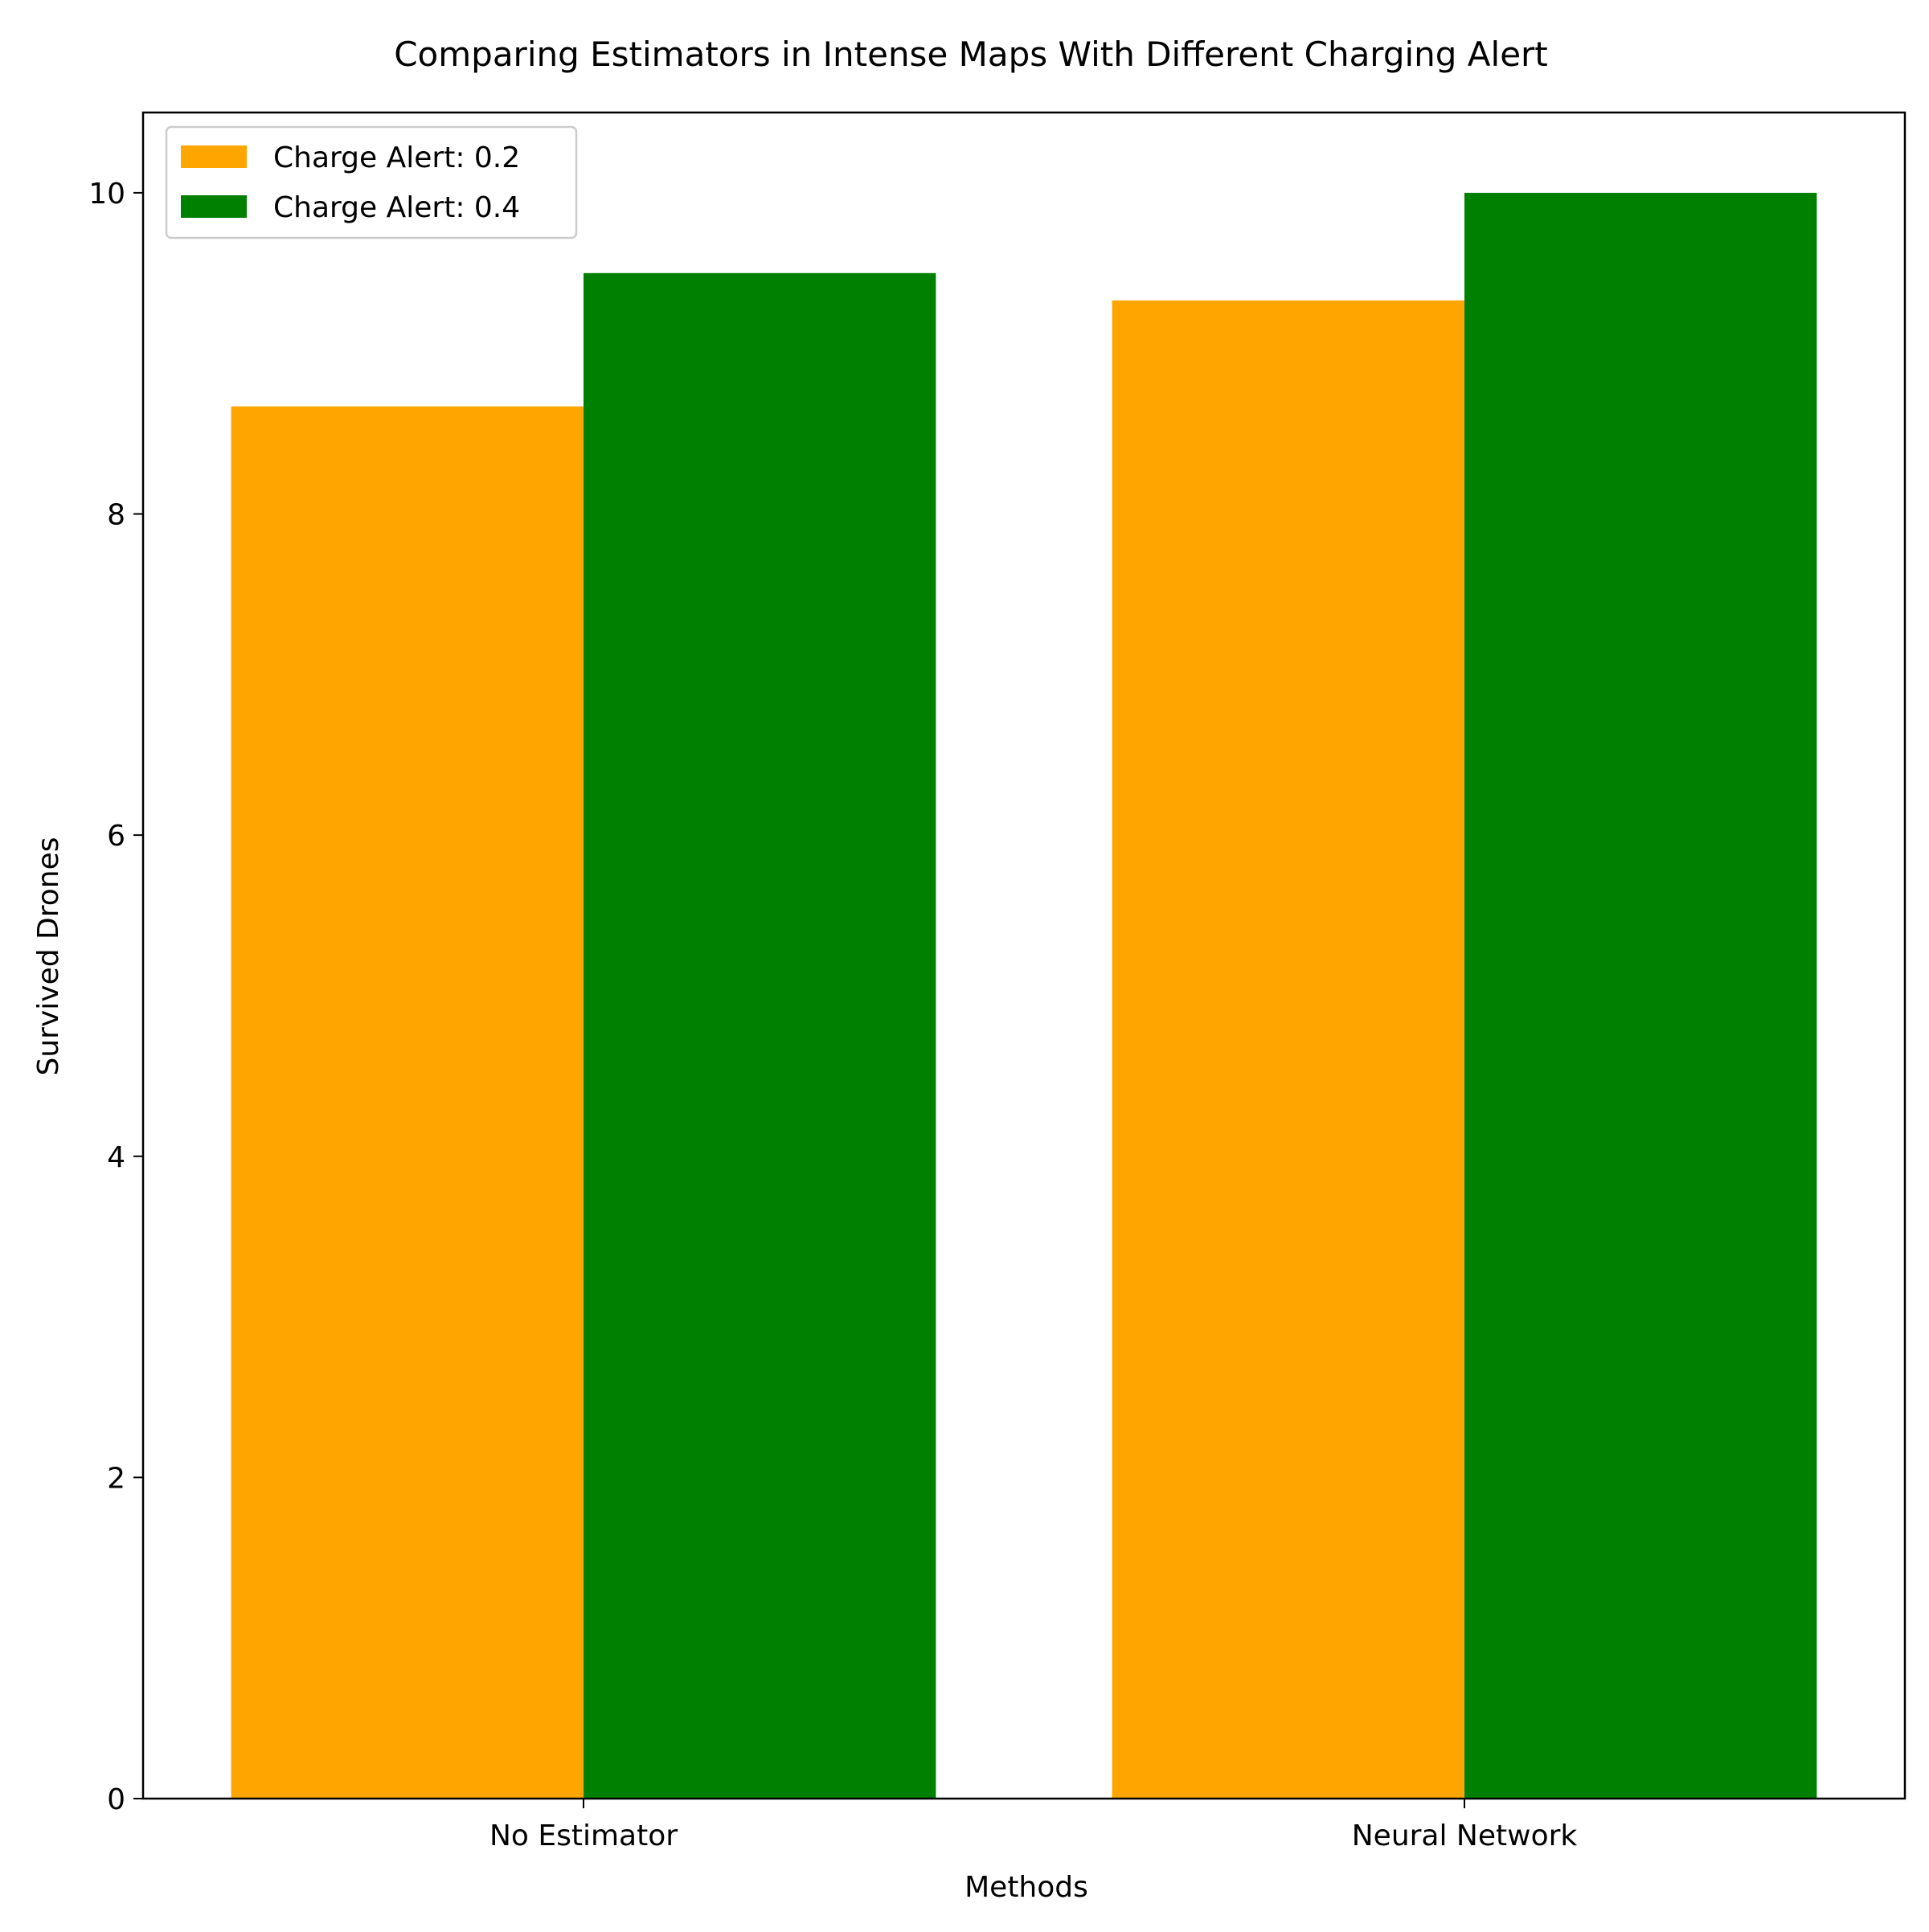  Describe the element at coordinates (396, 207) in the screenshot. I see `legend-label-charge-alert-0-4: Charge Alert: 0.4` at that location.